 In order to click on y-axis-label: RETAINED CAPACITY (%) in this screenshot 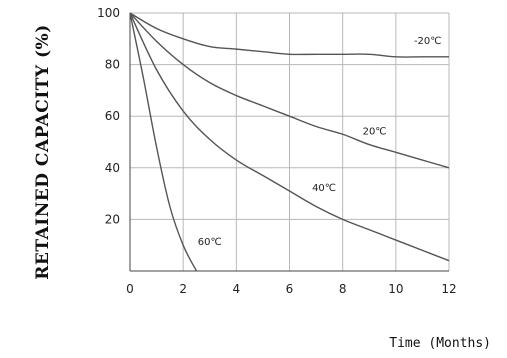, I will do `click(43, 152)`.